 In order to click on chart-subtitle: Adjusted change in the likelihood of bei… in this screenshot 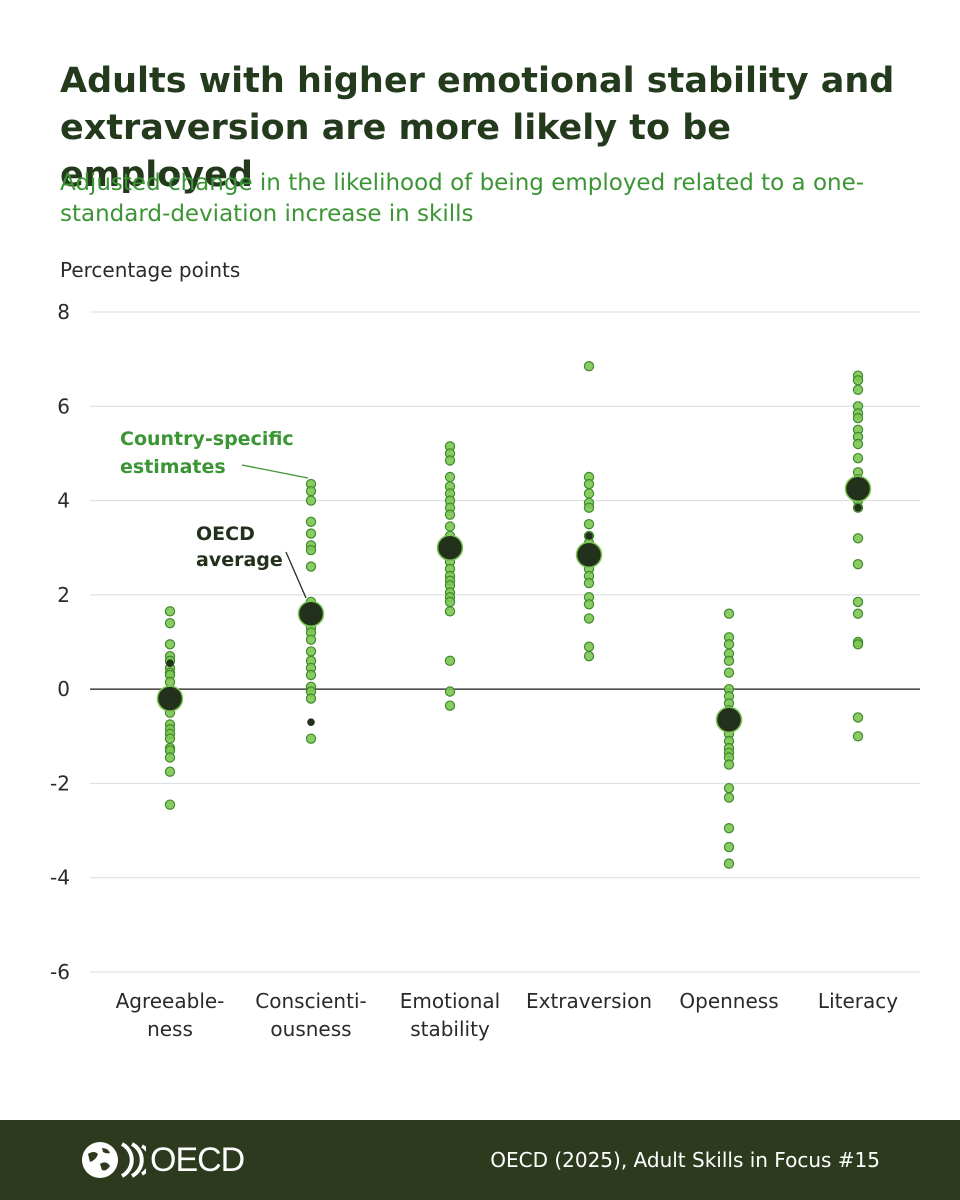, I will do `click(462, 198)`.